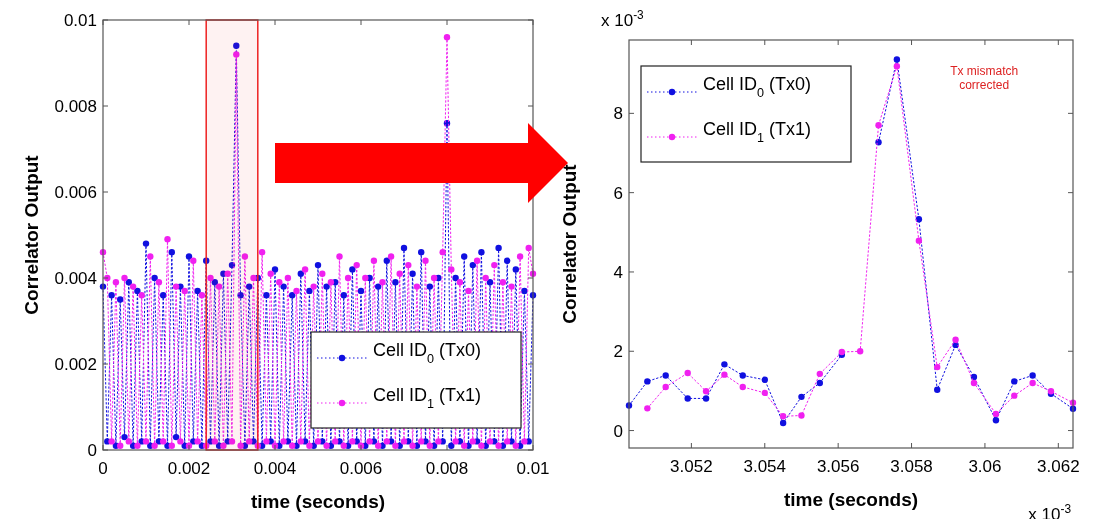 The width and height of the screenshot is (1097, 527). I want to click on y-tick-label: 6, so click(618, 193).